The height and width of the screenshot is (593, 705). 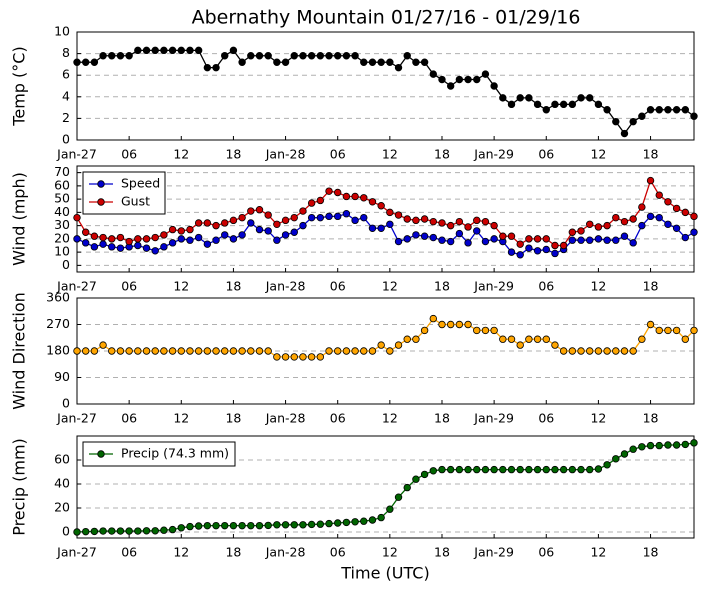 What do you see at coordinates (385, 213) in the screenshot?
I see `series-line` at bounding box center [385, 213].